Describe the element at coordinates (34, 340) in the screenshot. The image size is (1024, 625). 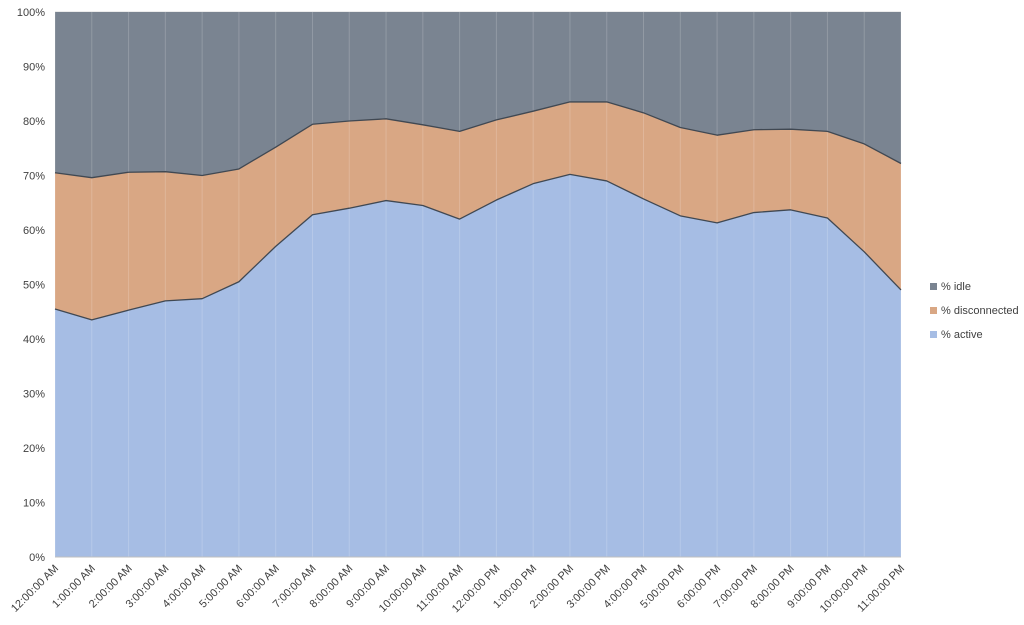
I see `y-tick-label: 40%` at that location.